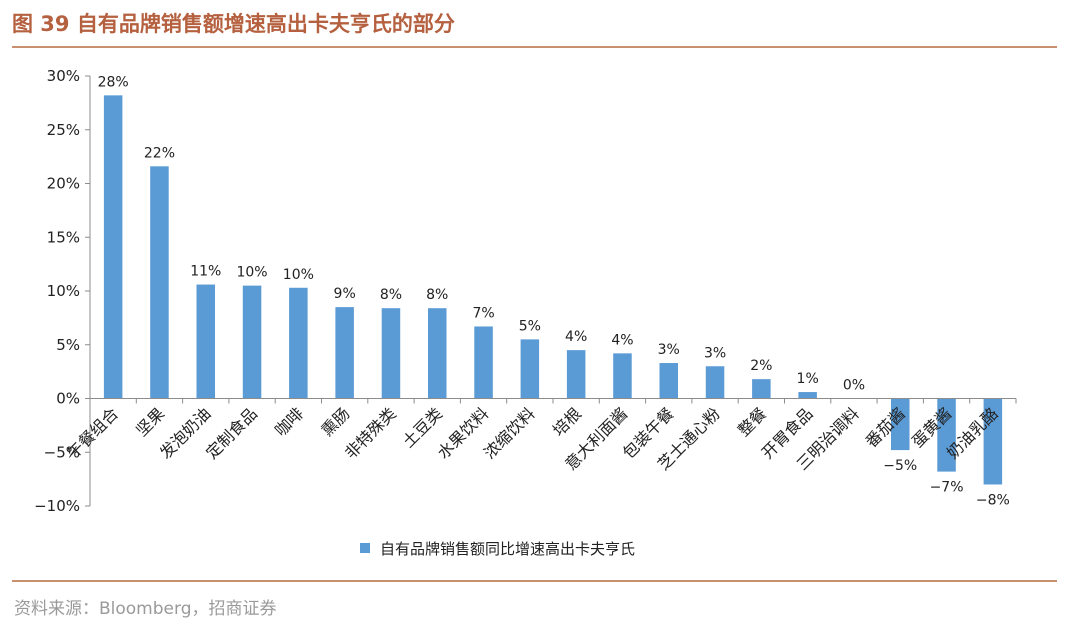 This screenshot has height=624, width=1065. What do you see at coordinates (68, 399) in the screenshot?
I see `y-tick-label: 0%` at bounding box center [68, 399].